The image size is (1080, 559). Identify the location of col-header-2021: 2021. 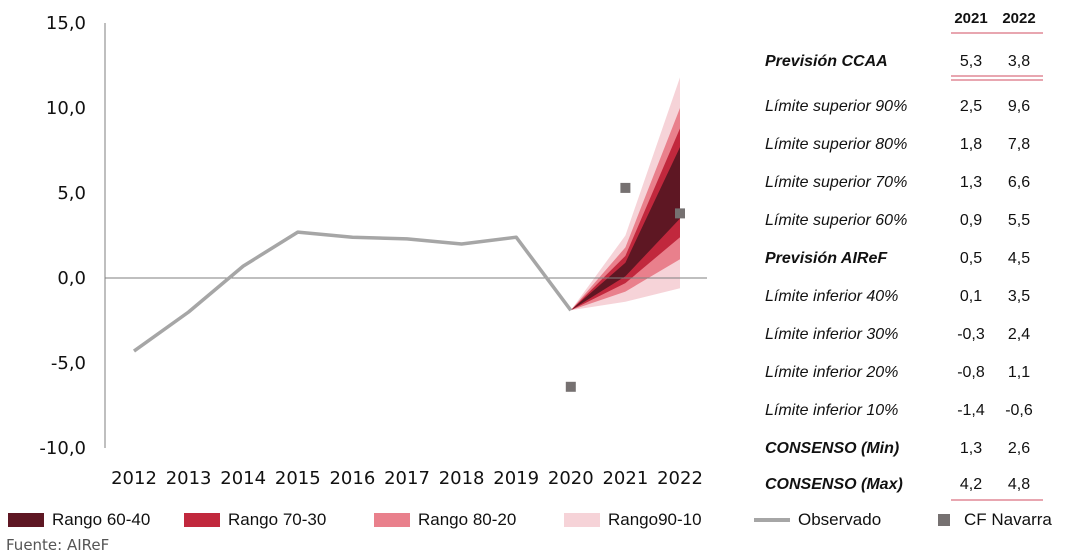
(971, 18).